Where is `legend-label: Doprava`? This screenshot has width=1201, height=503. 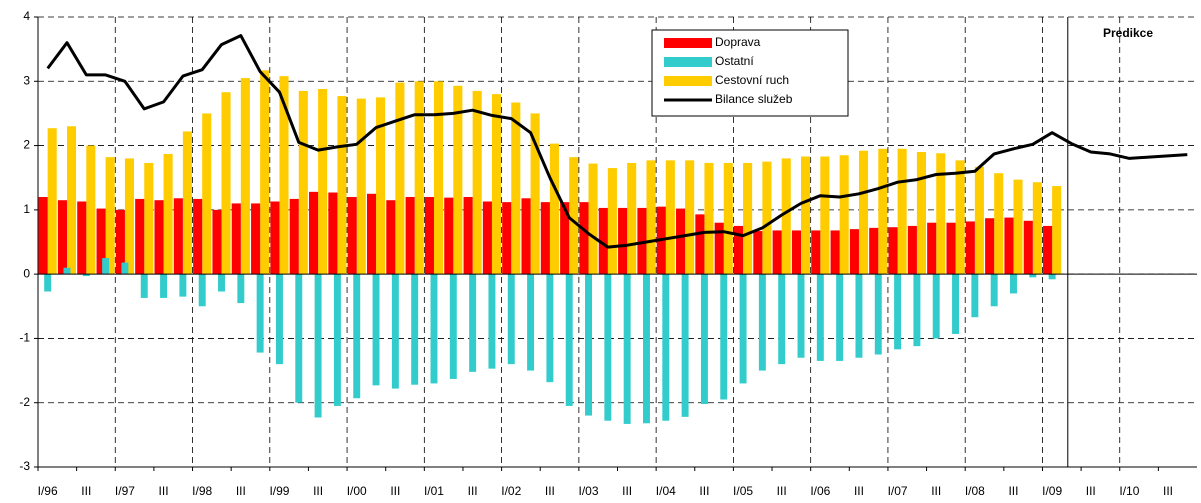
legend-label: Doprava is located at coordinates (738, 42).